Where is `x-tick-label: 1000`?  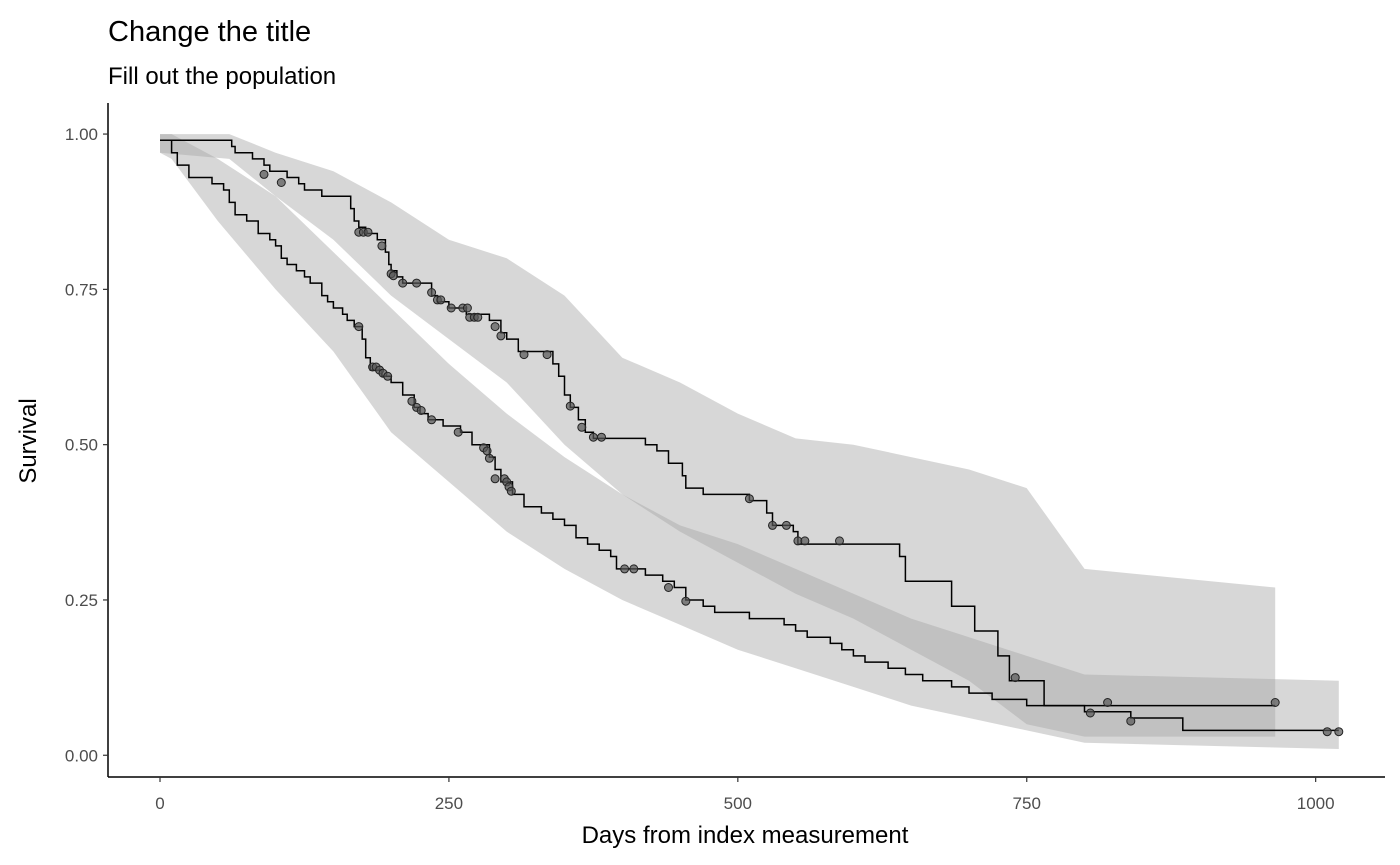 x-tick-label: 1000 is located at coordinates (1316, 803).